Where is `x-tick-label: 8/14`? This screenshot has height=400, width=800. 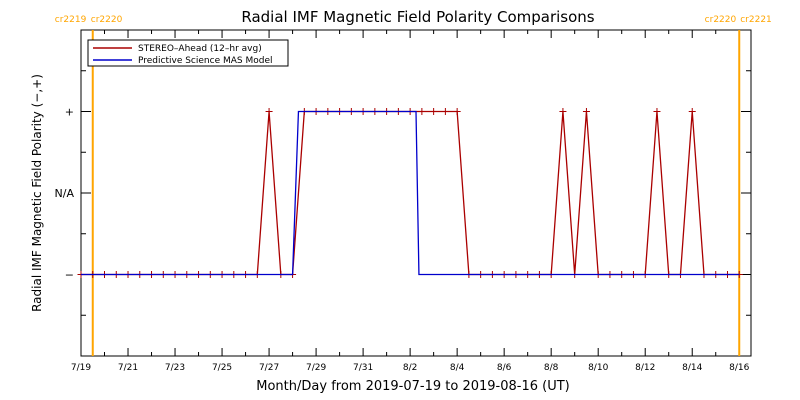 x-tick-label: 8/14 is located at coordinates (692, 368).